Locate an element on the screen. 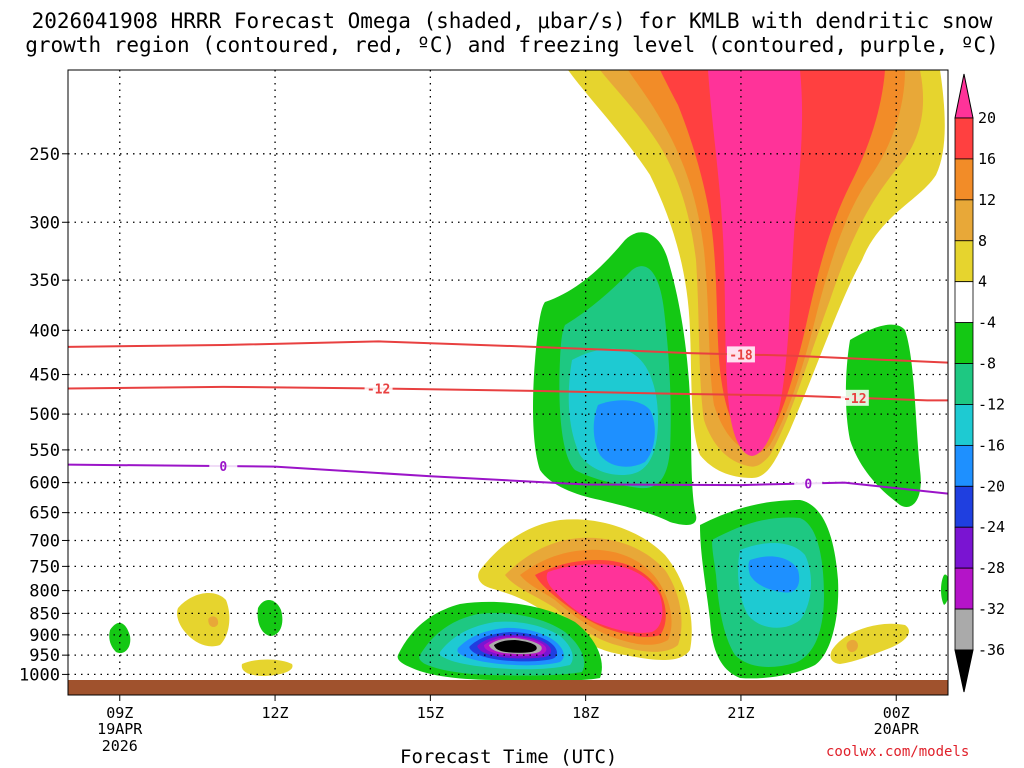 This screenshot has height=768, width=1024. x-tick-label-15Z: 15Z is located at coordinates (430, 713).